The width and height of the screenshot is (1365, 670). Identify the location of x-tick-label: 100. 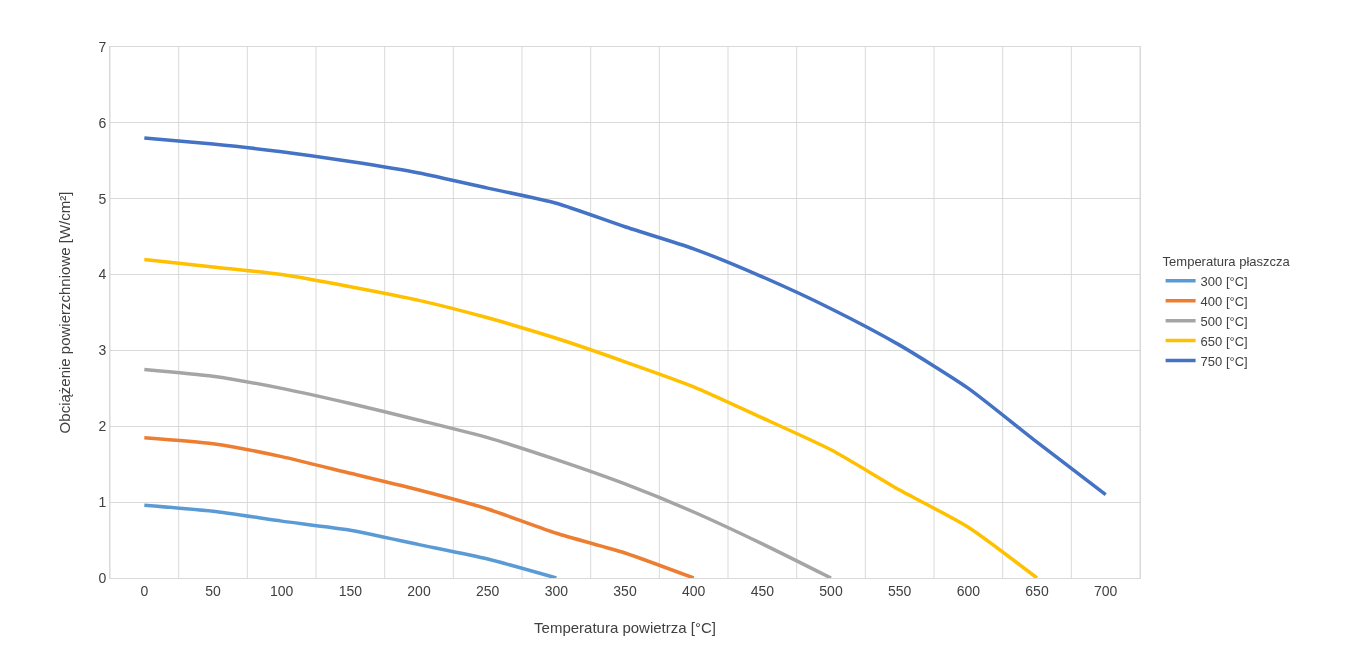
(281, 590).